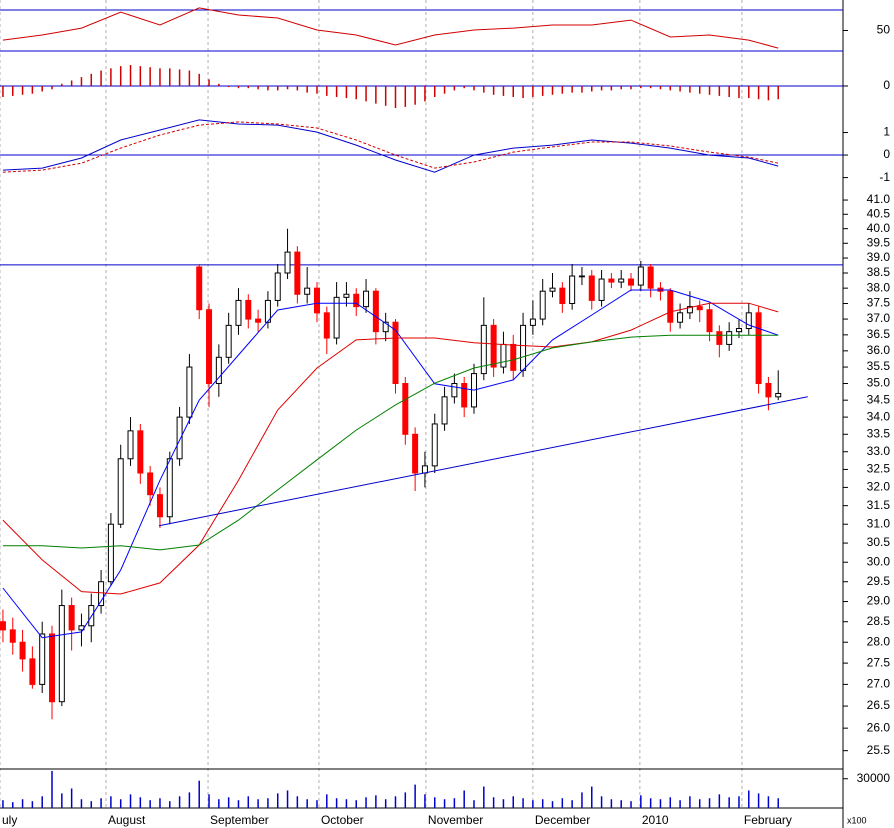  What do you see at coordinates (879, 334) in the screenshot?
I see `y-tick-label: 36.5` at bounding box center [879, 334].